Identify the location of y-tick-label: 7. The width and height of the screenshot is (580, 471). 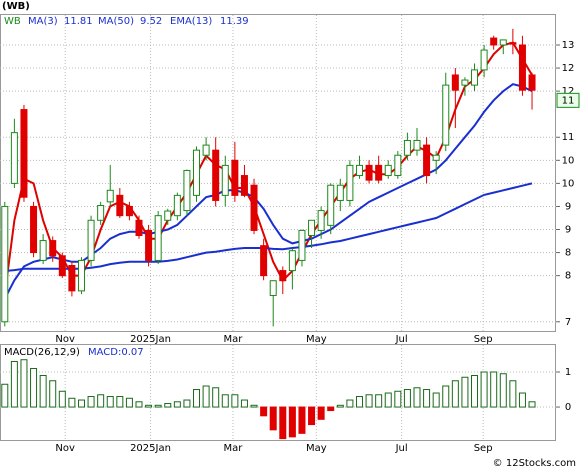
(568, 322).